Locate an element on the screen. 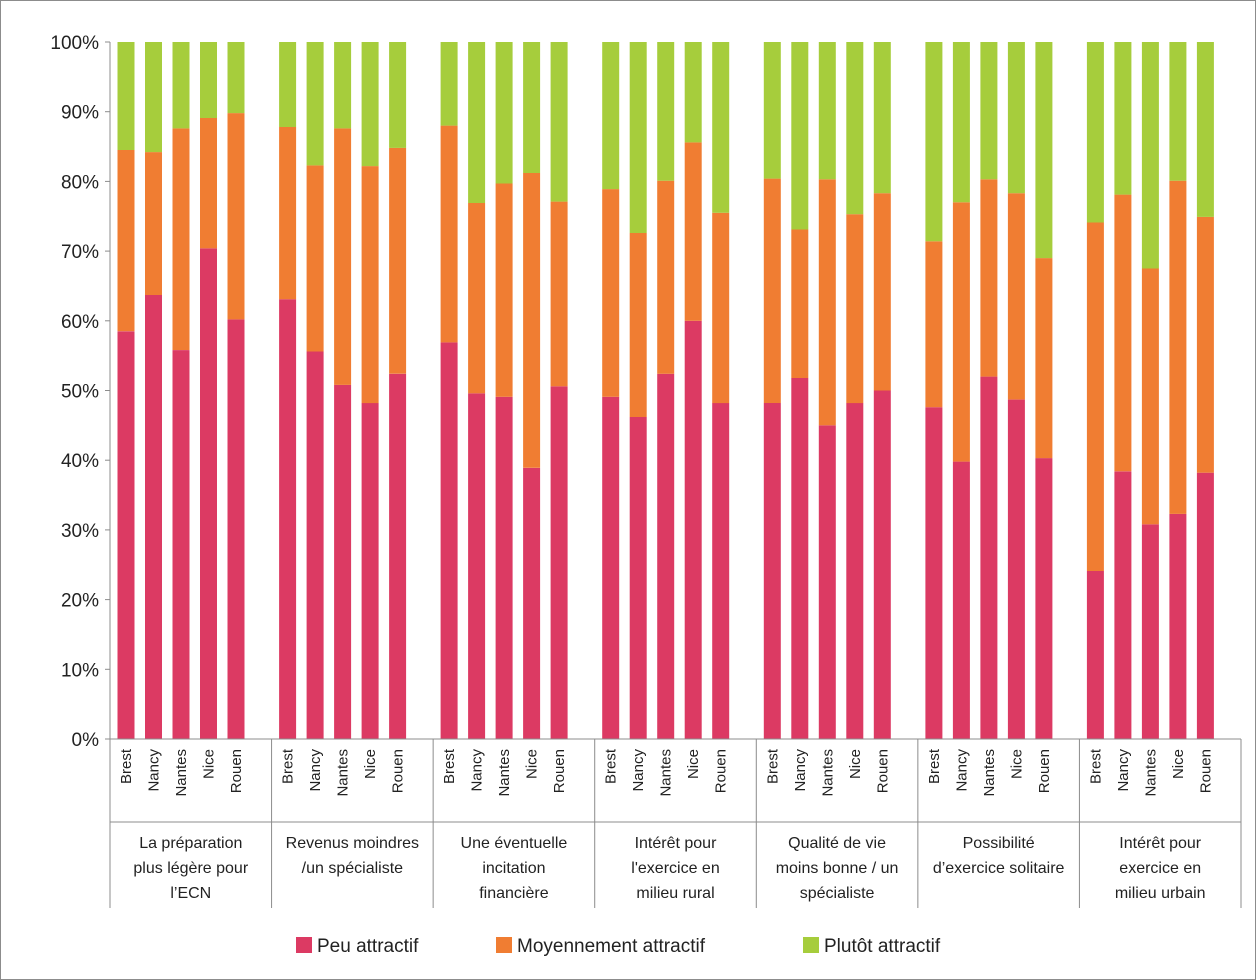  bar-segment-1-group-7-nantes is located at coordinates (1150, 631).